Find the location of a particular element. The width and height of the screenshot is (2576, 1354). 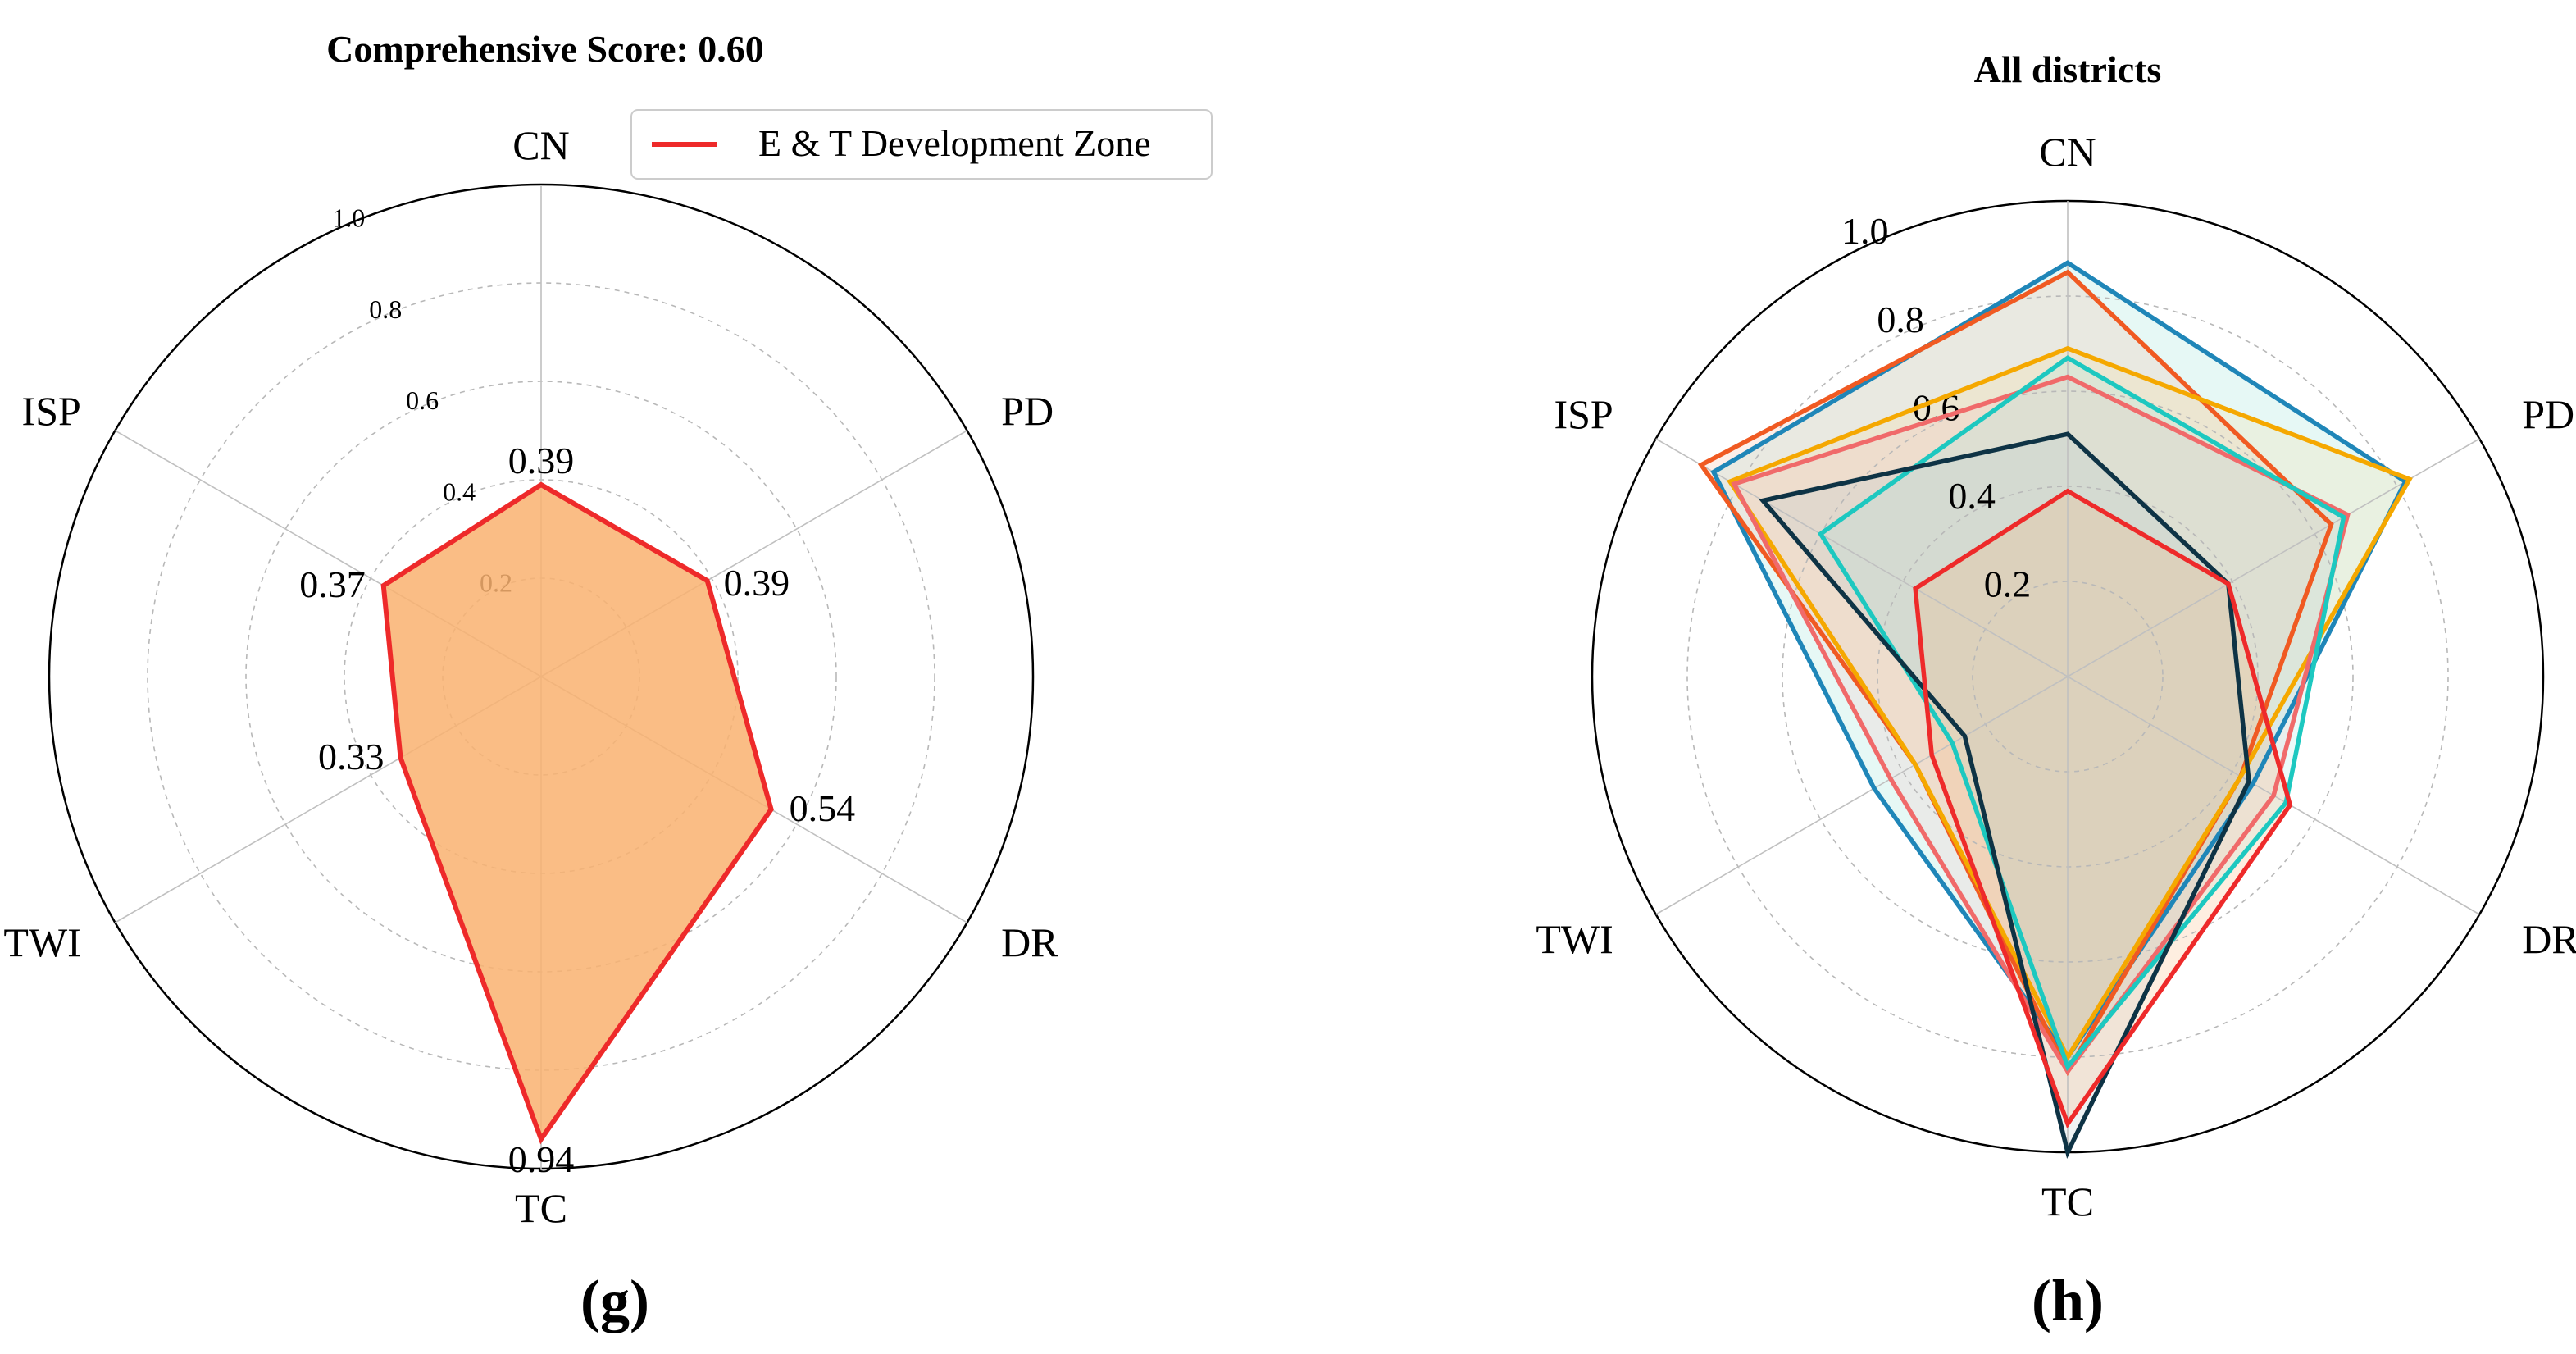

value-label-dr: 0.54 is located at coordinates (823, 808).